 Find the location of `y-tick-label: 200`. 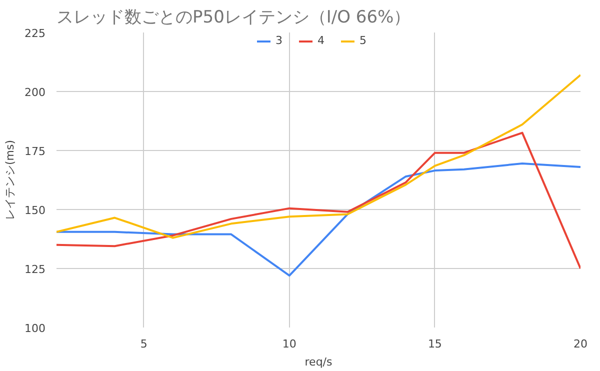

y-tick-label: 200 is located at coordinates (35, 92).